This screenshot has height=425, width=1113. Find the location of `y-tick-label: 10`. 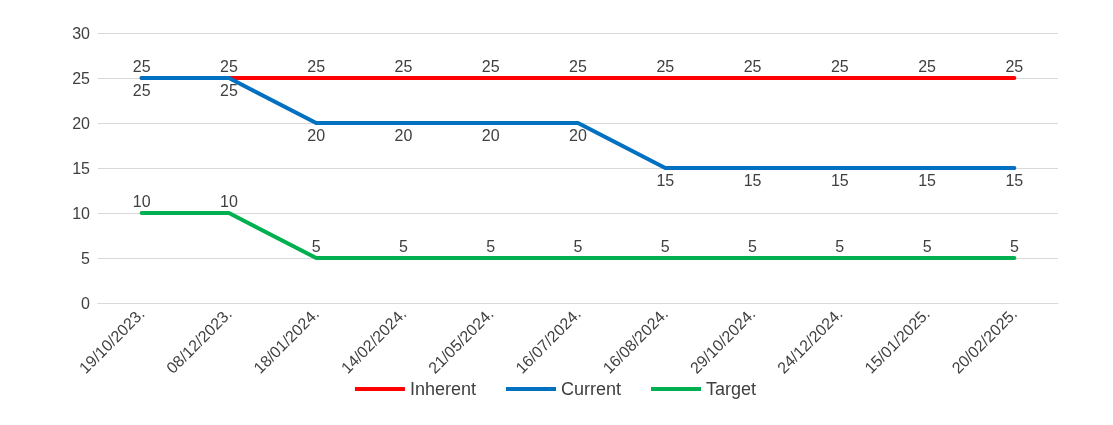

y-tick-label: 10 is located at coordinates (81, 213).